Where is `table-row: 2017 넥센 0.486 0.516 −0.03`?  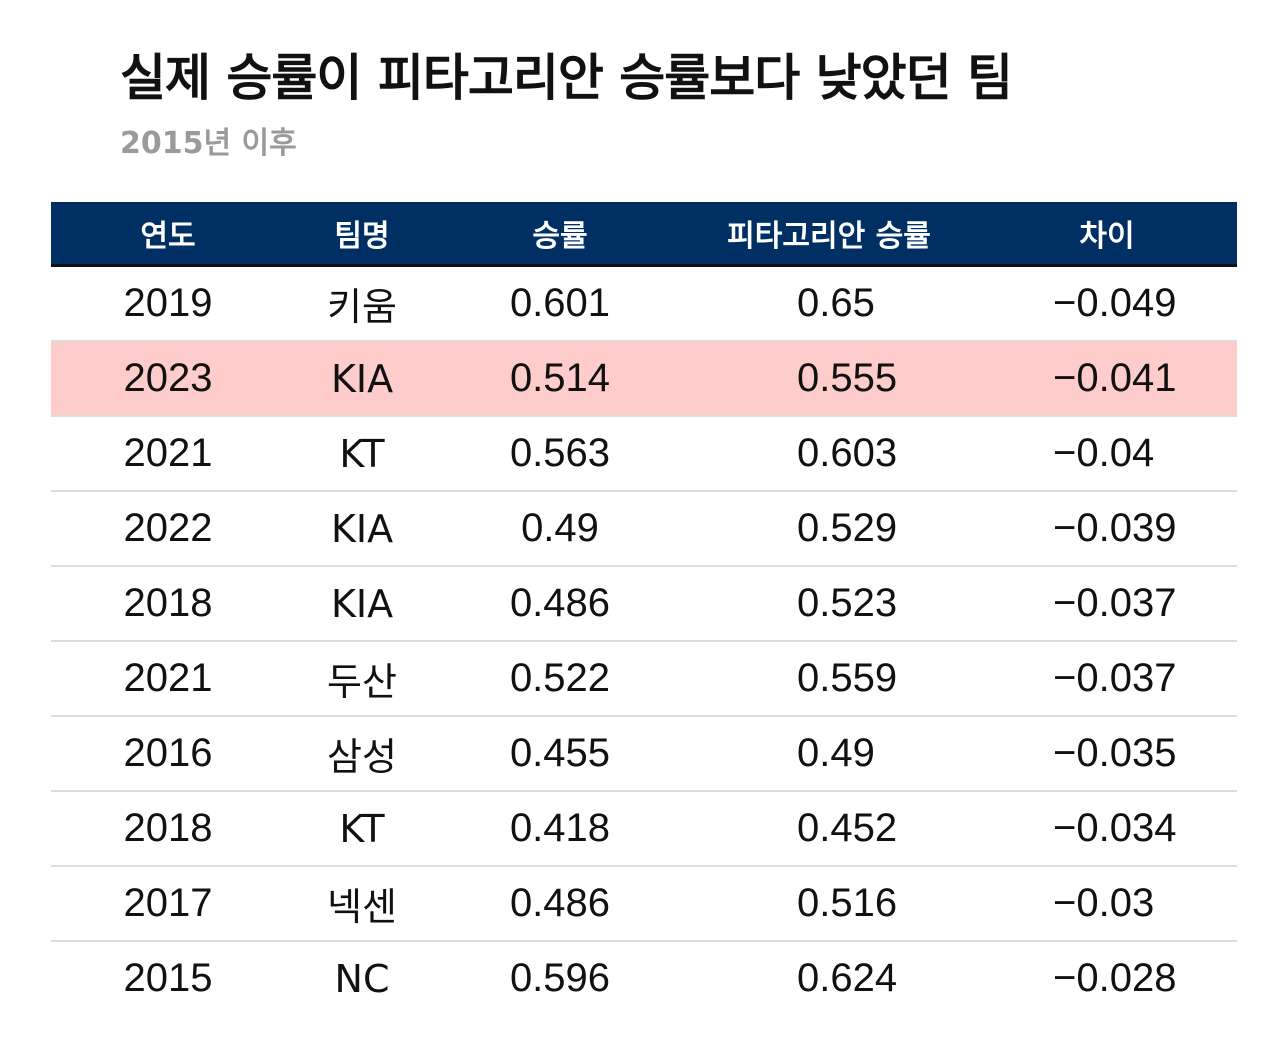
table-row: 2017 넥센 0.486 0.516 −0.03 is located at coordinates (644, 904).